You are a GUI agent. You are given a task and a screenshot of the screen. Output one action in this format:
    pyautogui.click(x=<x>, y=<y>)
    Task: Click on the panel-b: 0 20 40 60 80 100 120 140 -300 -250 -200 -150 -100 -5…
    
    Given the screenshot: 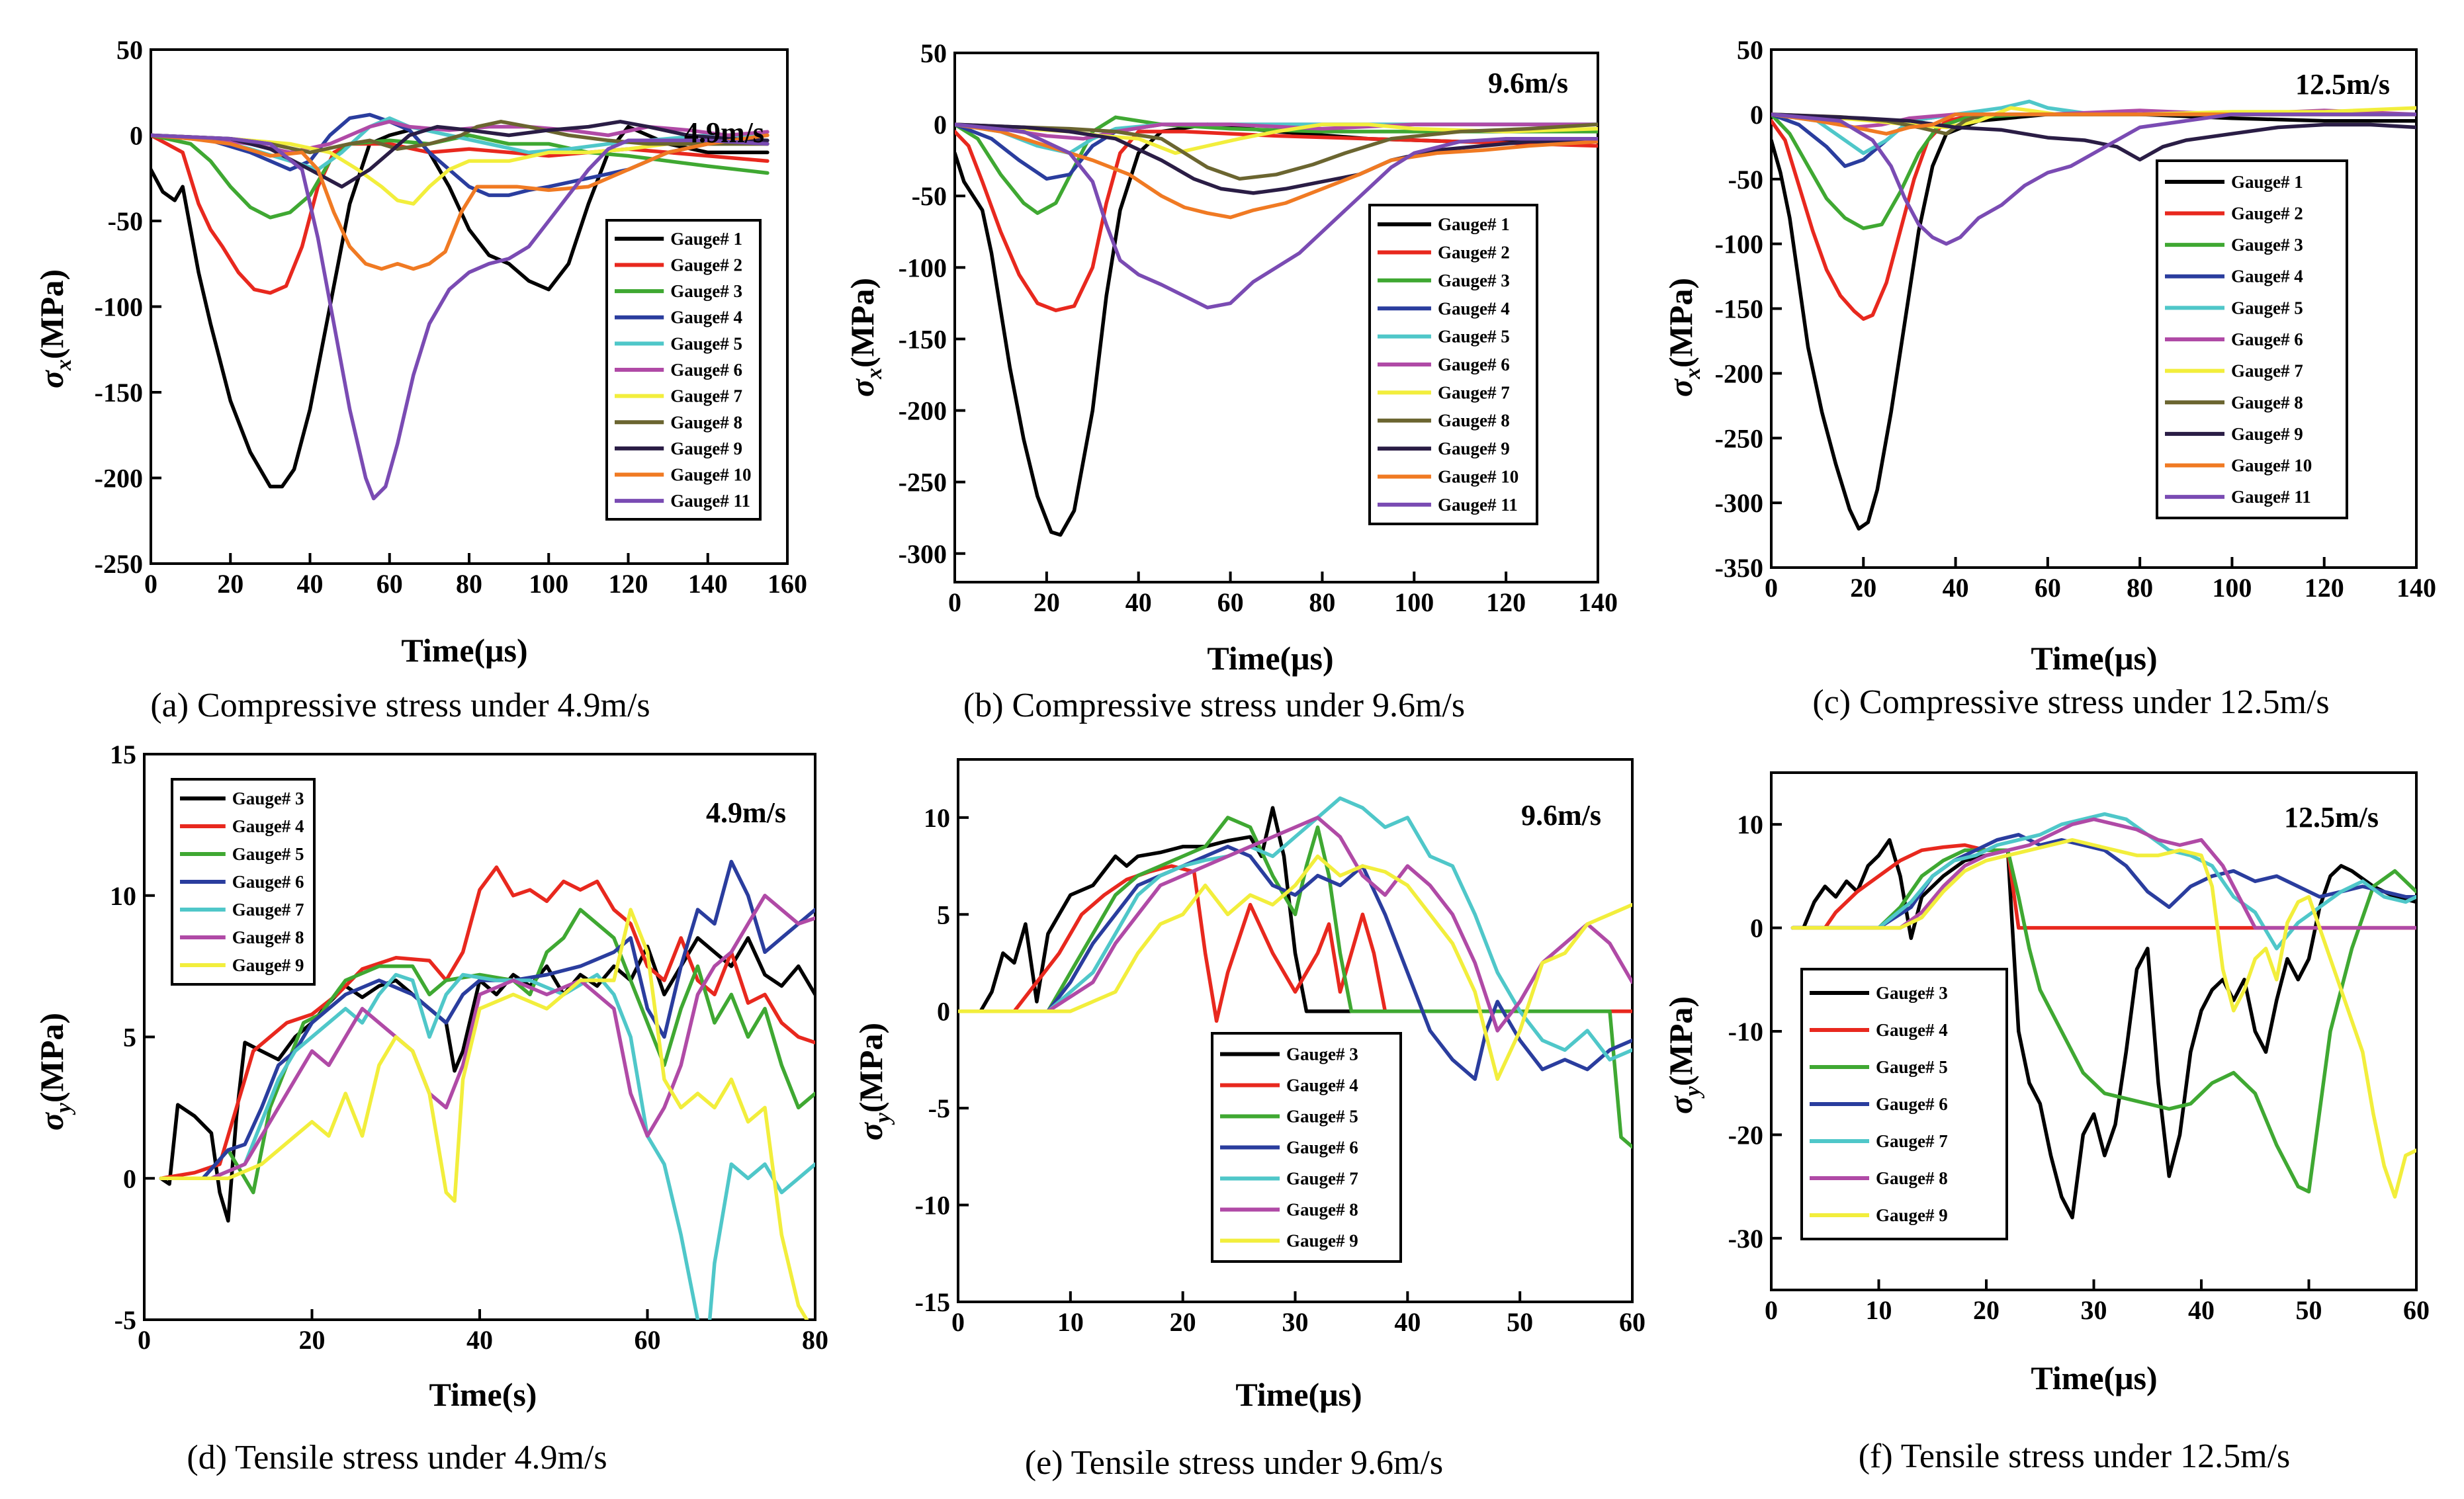 What is the action you would take?
    pyautogui.click(x=1231, y=381)
    